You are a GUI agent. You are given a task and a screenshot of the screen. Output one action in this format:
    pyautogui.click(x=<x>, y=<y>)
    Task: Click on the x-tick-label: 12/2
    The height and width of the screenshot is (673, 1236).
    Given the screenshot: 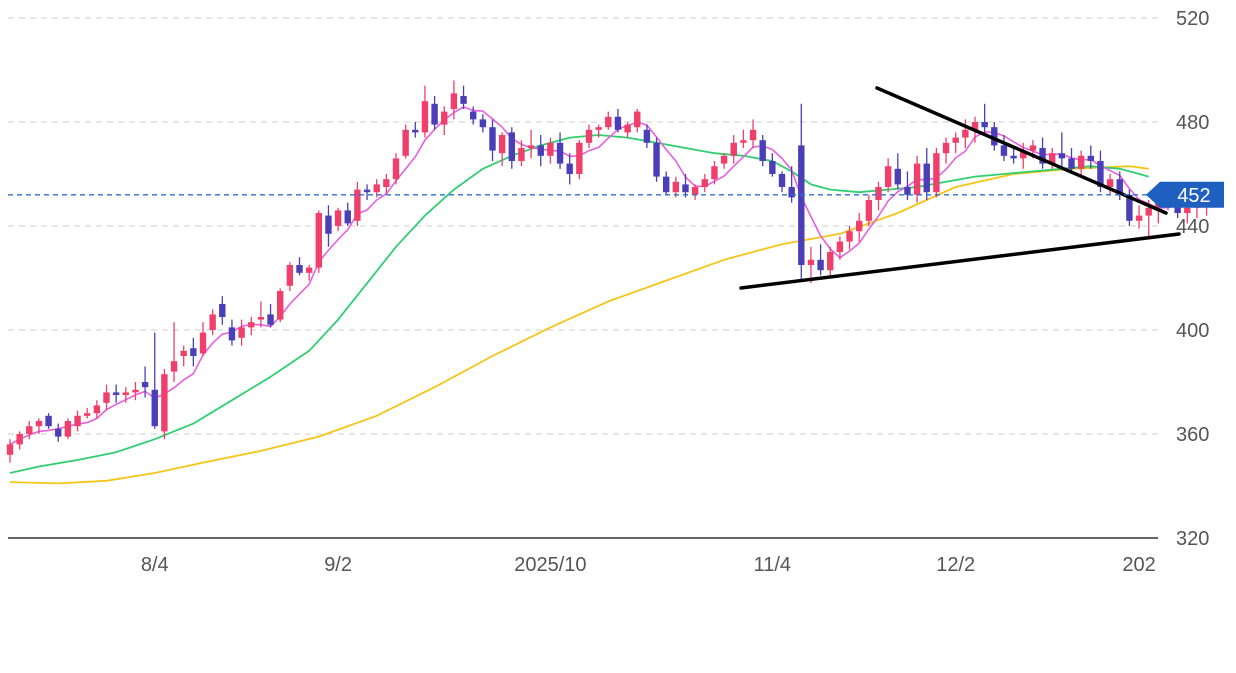 What is the action you would take?
    pyautogui.click(x=955, y=565)
    